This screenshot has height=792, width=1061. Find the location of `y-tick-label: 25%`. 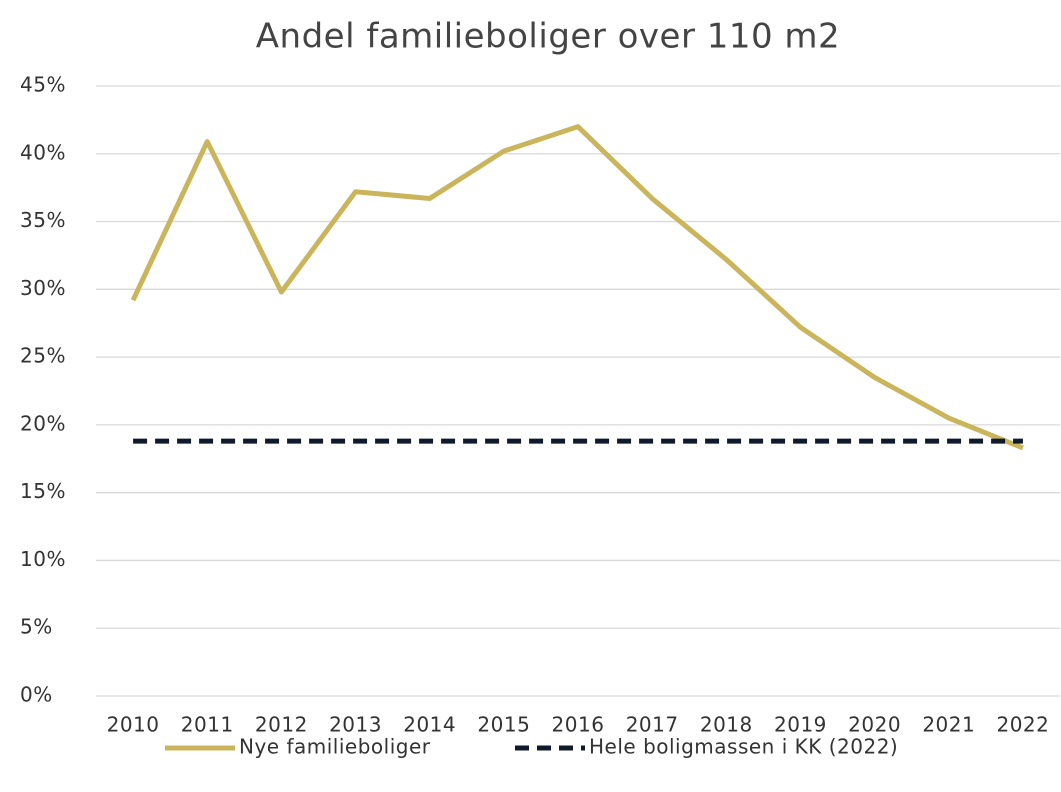

y-tick-label: 25% is located at coordinates (43, 356).